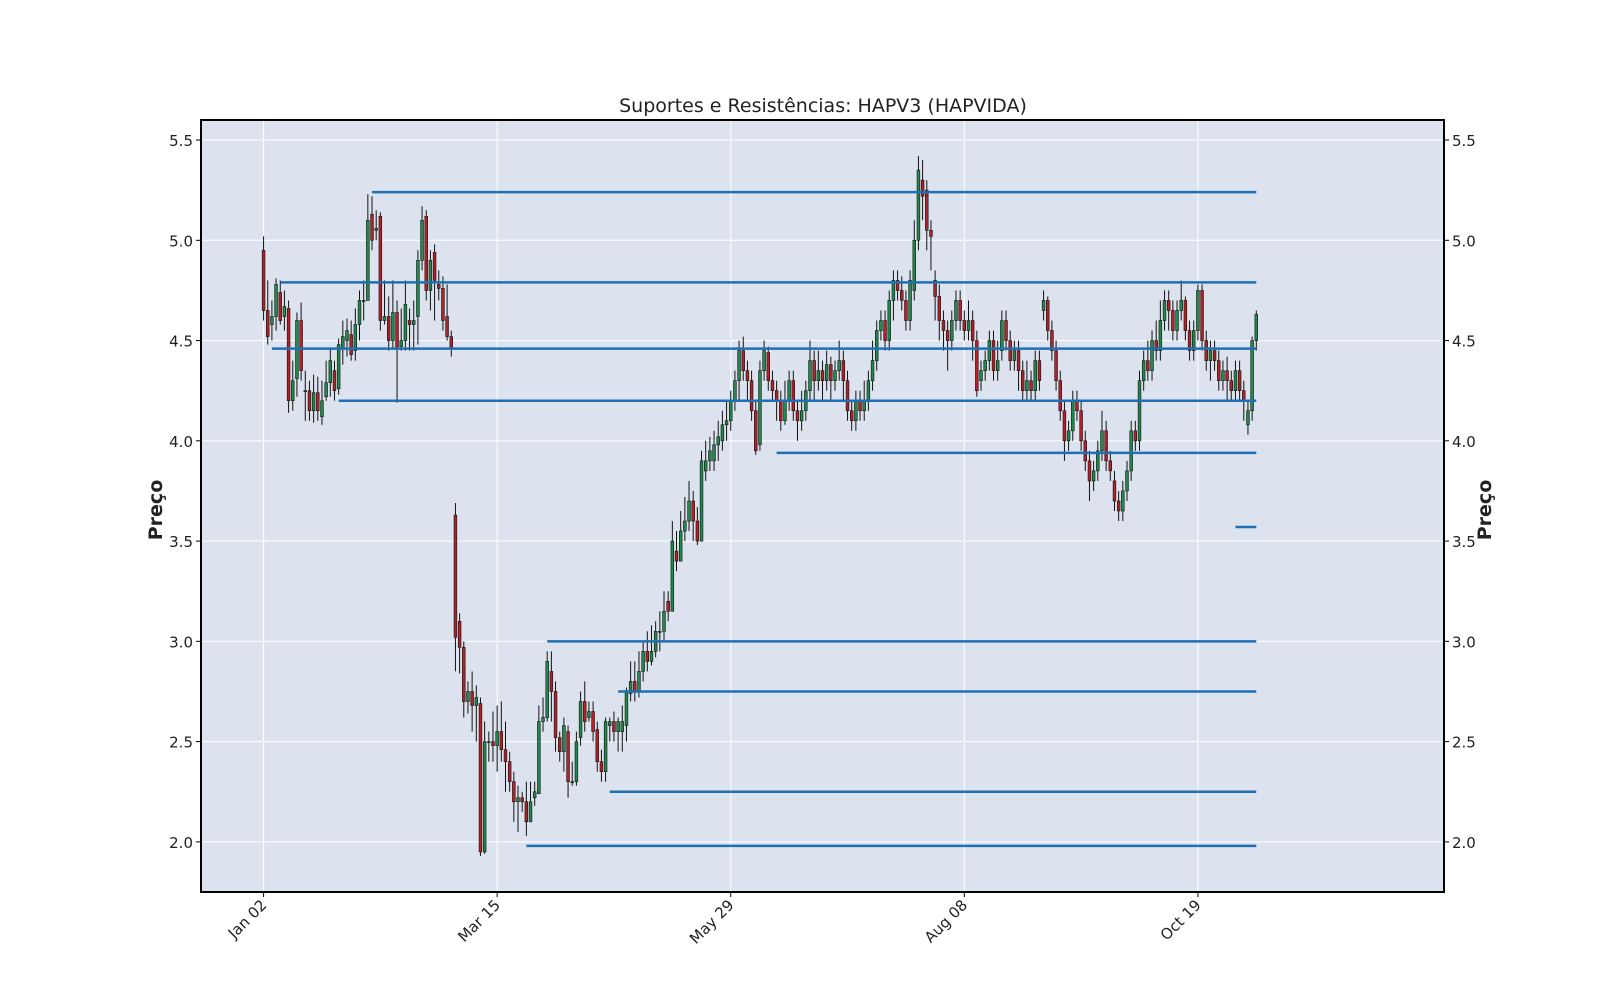  What do you see at coordinates (1464, 642) in the screenshot?
I see `y-tick-label-right: 3.0` at bounding box center [1464, 642].